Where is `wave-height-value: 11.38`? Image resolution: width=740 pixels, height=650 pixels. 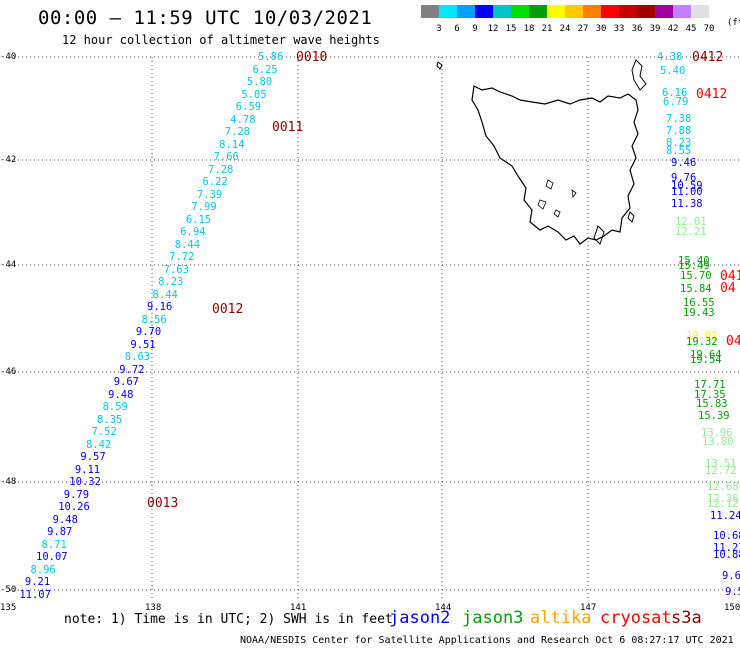 wave-height-value: 11.38 is located at coordinates (687, 204).